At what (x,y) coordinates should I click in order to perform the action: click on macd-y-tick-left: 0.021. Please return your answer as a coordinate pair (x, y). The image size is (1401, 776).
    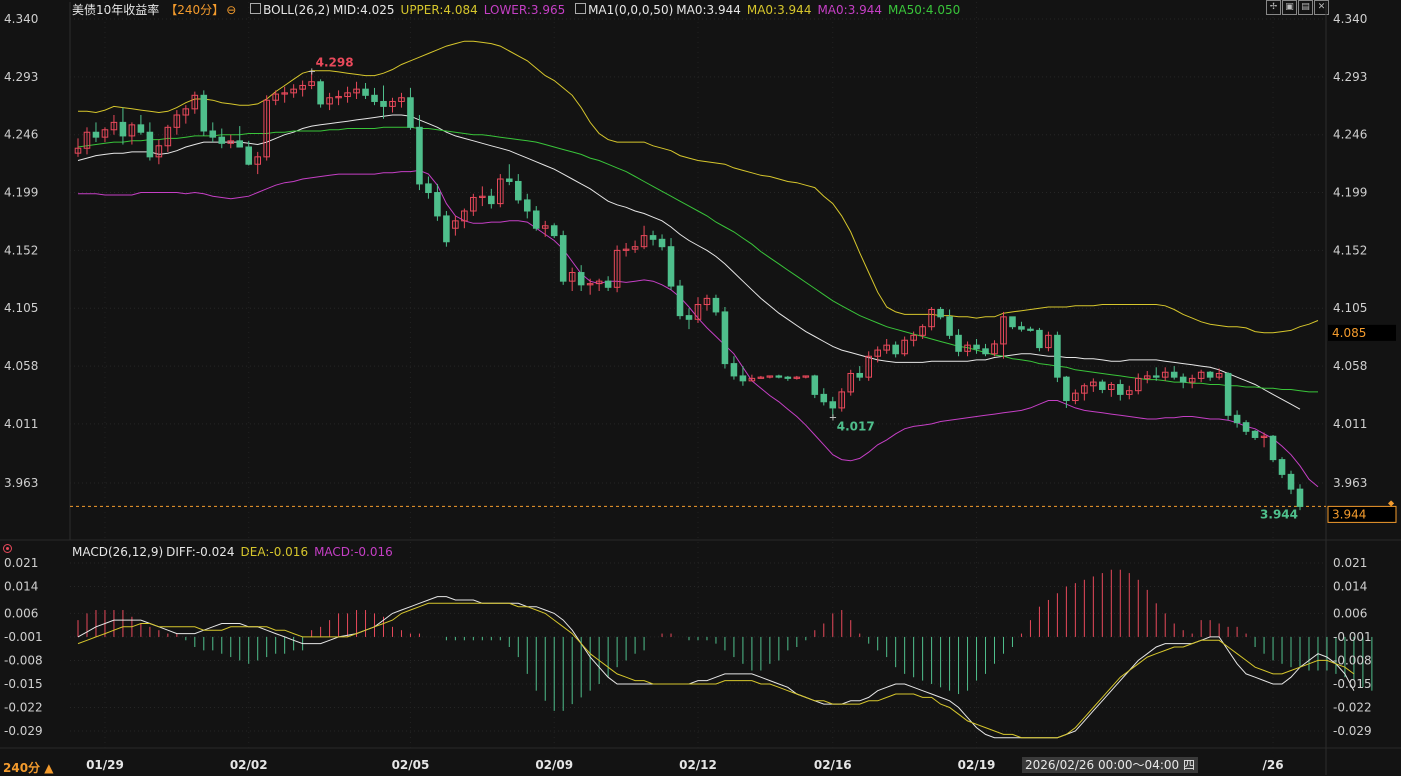
    Looking at the image, I should click on (21, 563).